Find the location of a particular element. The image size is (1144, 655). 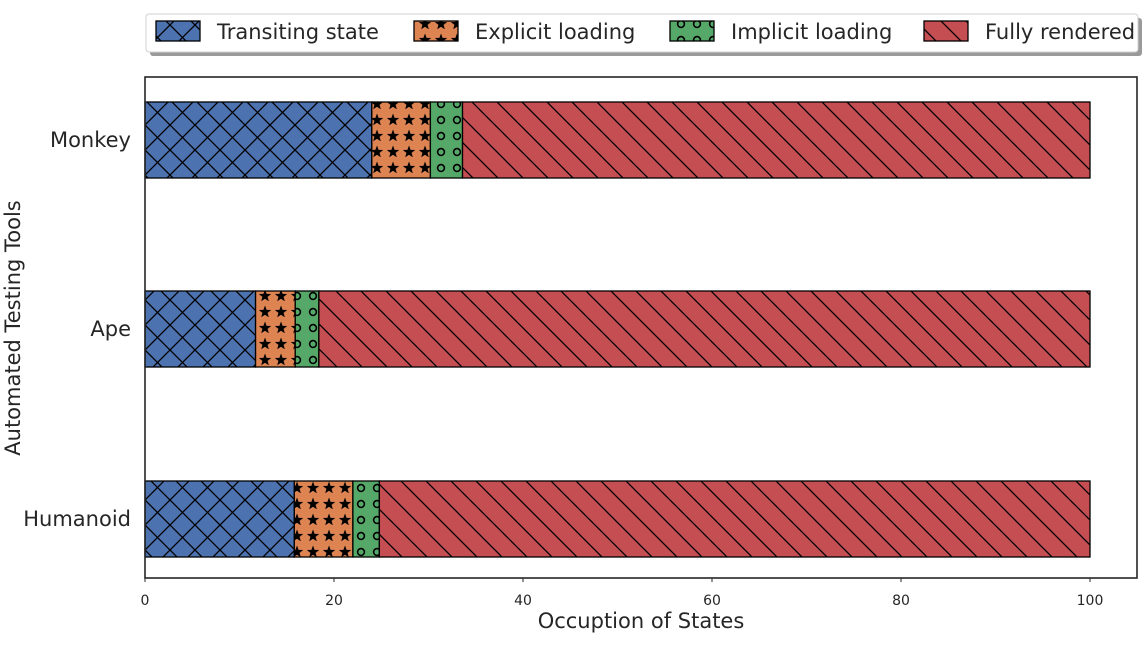

legend-item-explicit-loading: Explicit loading is located at coordinates (524, 32).